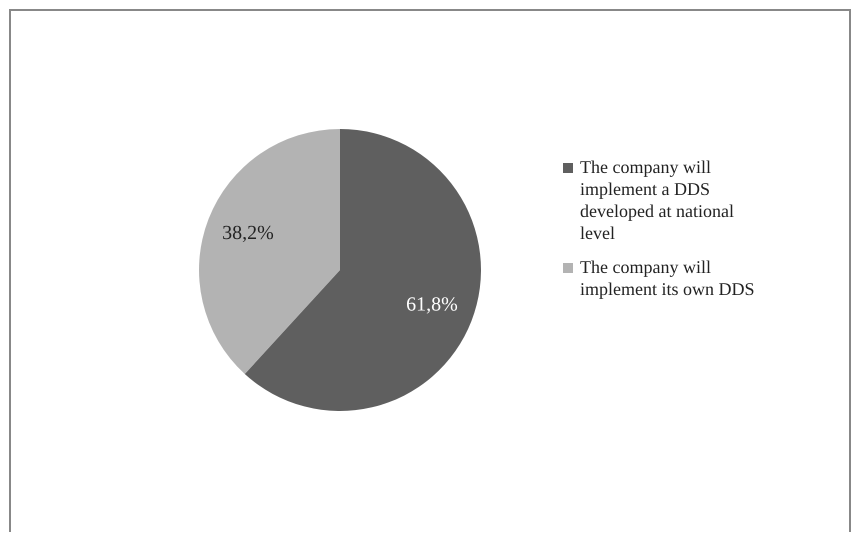 The image size is (859, 540). What do you see at coordinates (667, 278) in the screenshot?
I see `legend-label: The company will implement its own DDS` at bounding box center [667, 278].